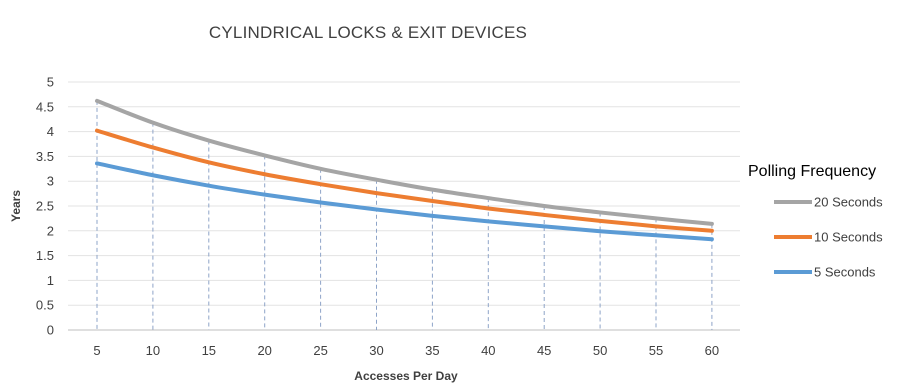 This screenshot has width=910, height=385. What do you see at coordinates (96, 350) in the screenshot?
I see `x-tick-label: 5` at bounding box center [96, 350].